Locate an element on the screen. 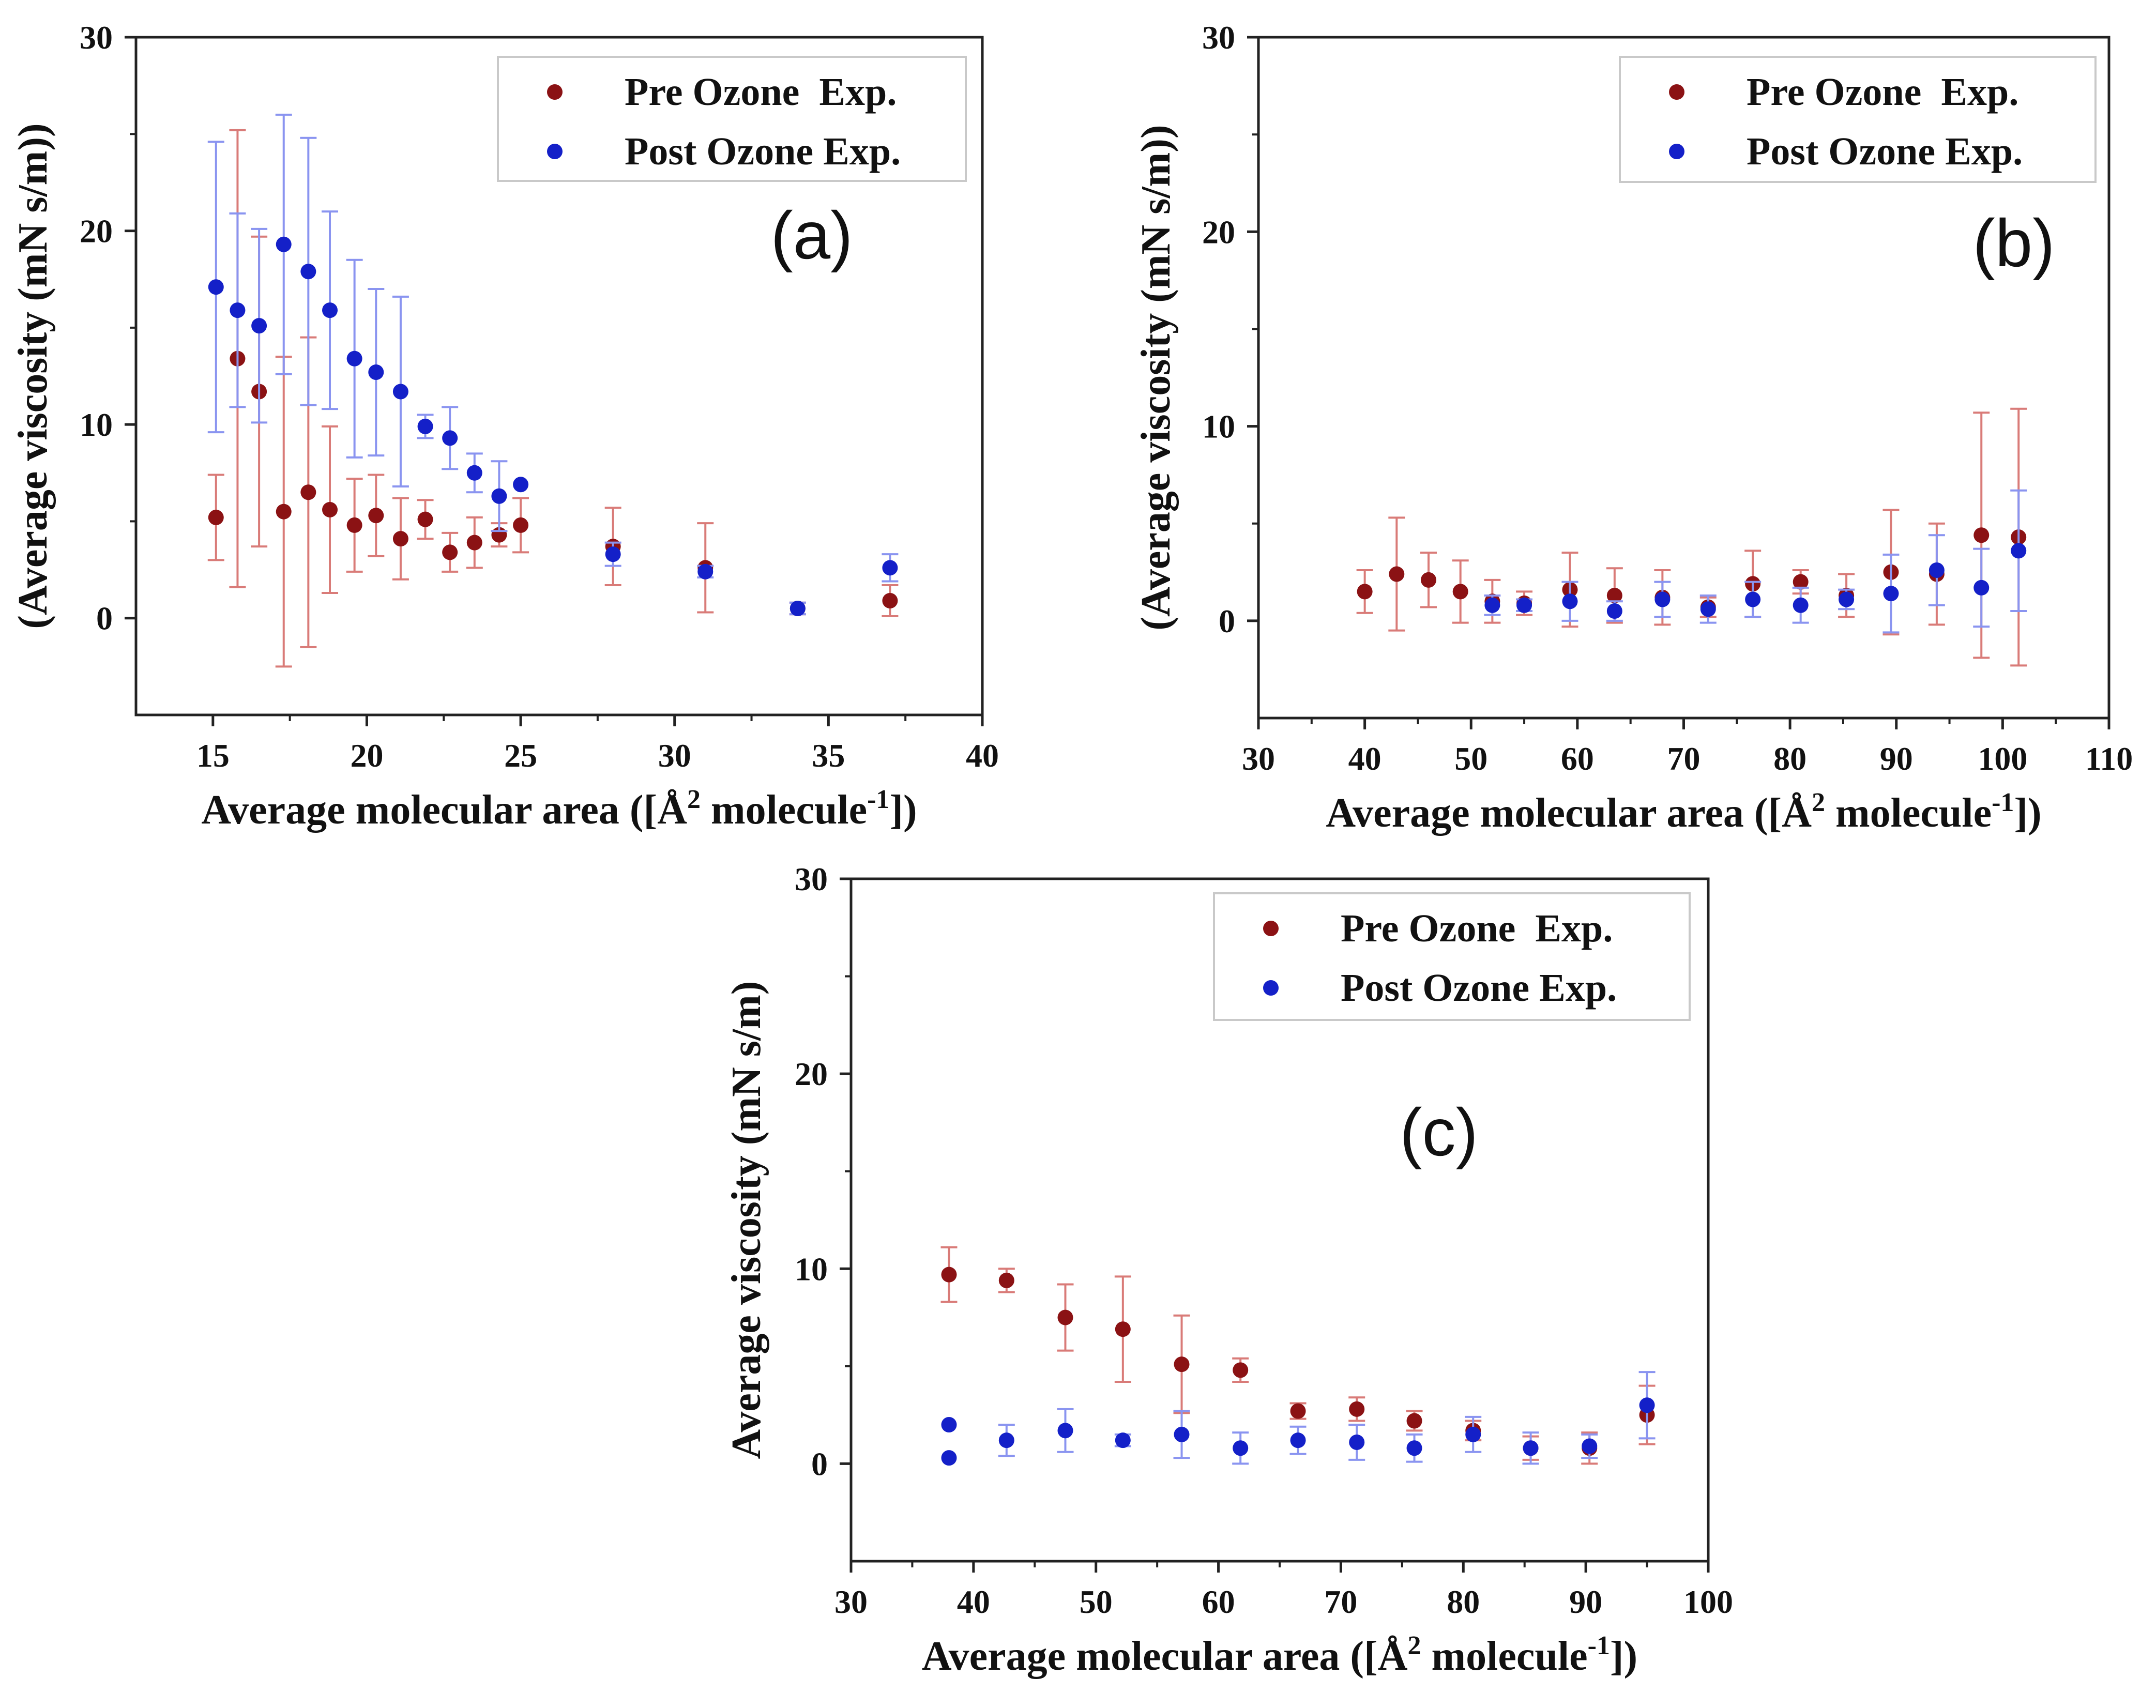 The image size is (2156, 1708). x-axis-title-part: 2 is located at coordinates (694, 799).